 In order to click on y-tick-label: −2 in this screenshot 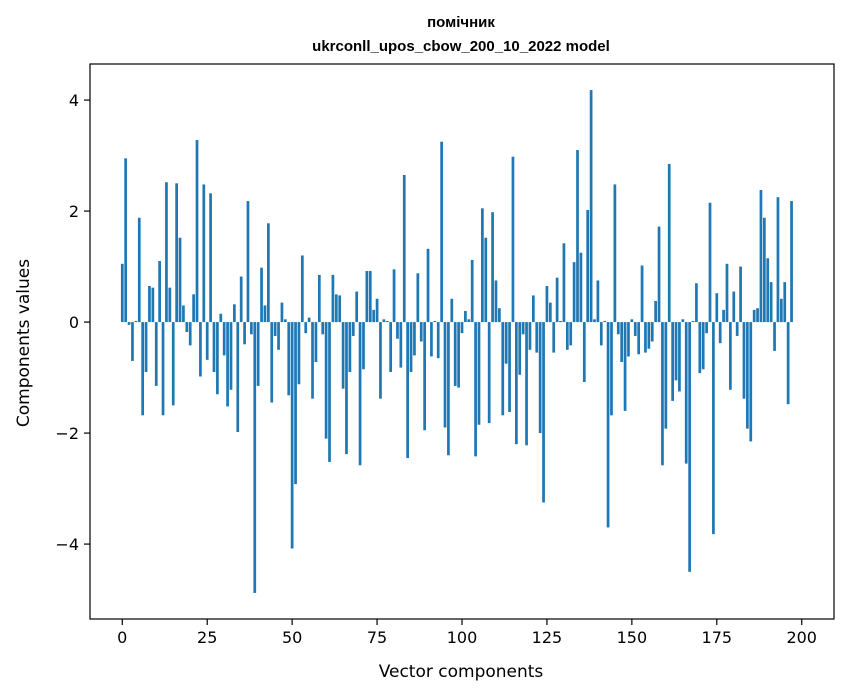, I will do `click(67, 433)`.